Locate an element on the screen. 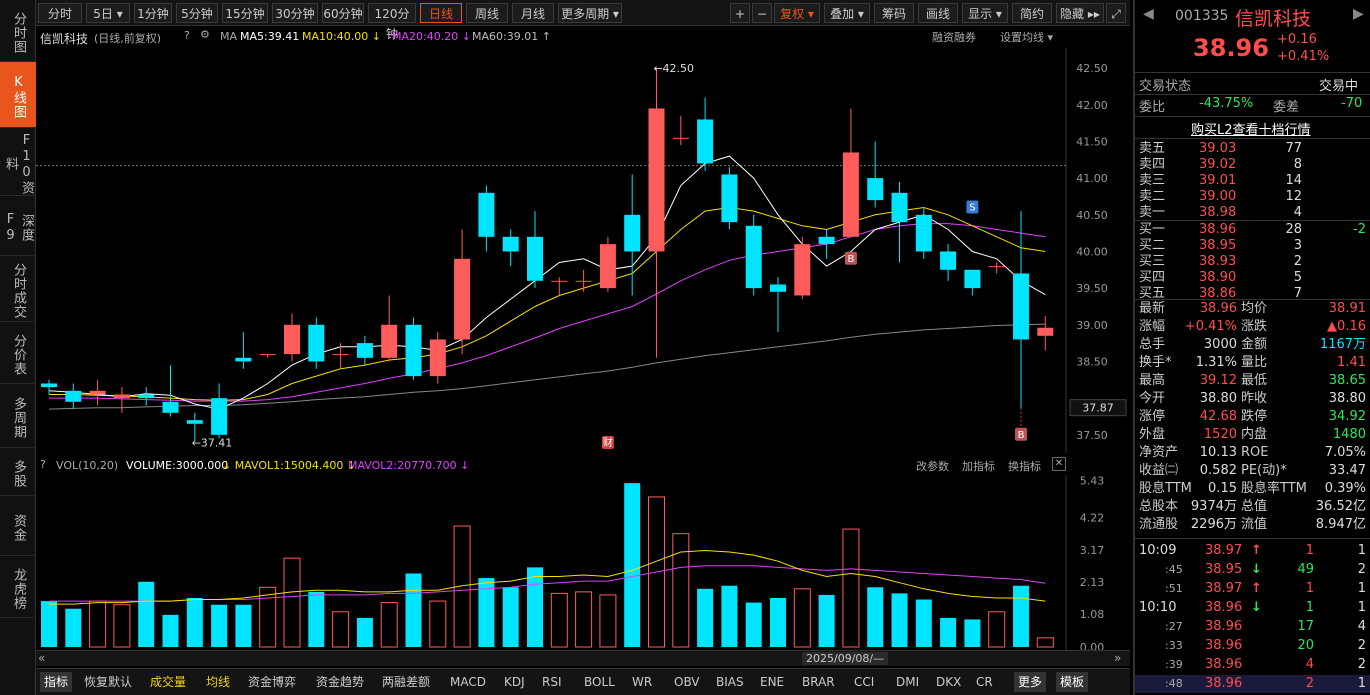 This screenshot has height=695, width=1370. scroll-left-icon: « is located at coordinates (42, 658).